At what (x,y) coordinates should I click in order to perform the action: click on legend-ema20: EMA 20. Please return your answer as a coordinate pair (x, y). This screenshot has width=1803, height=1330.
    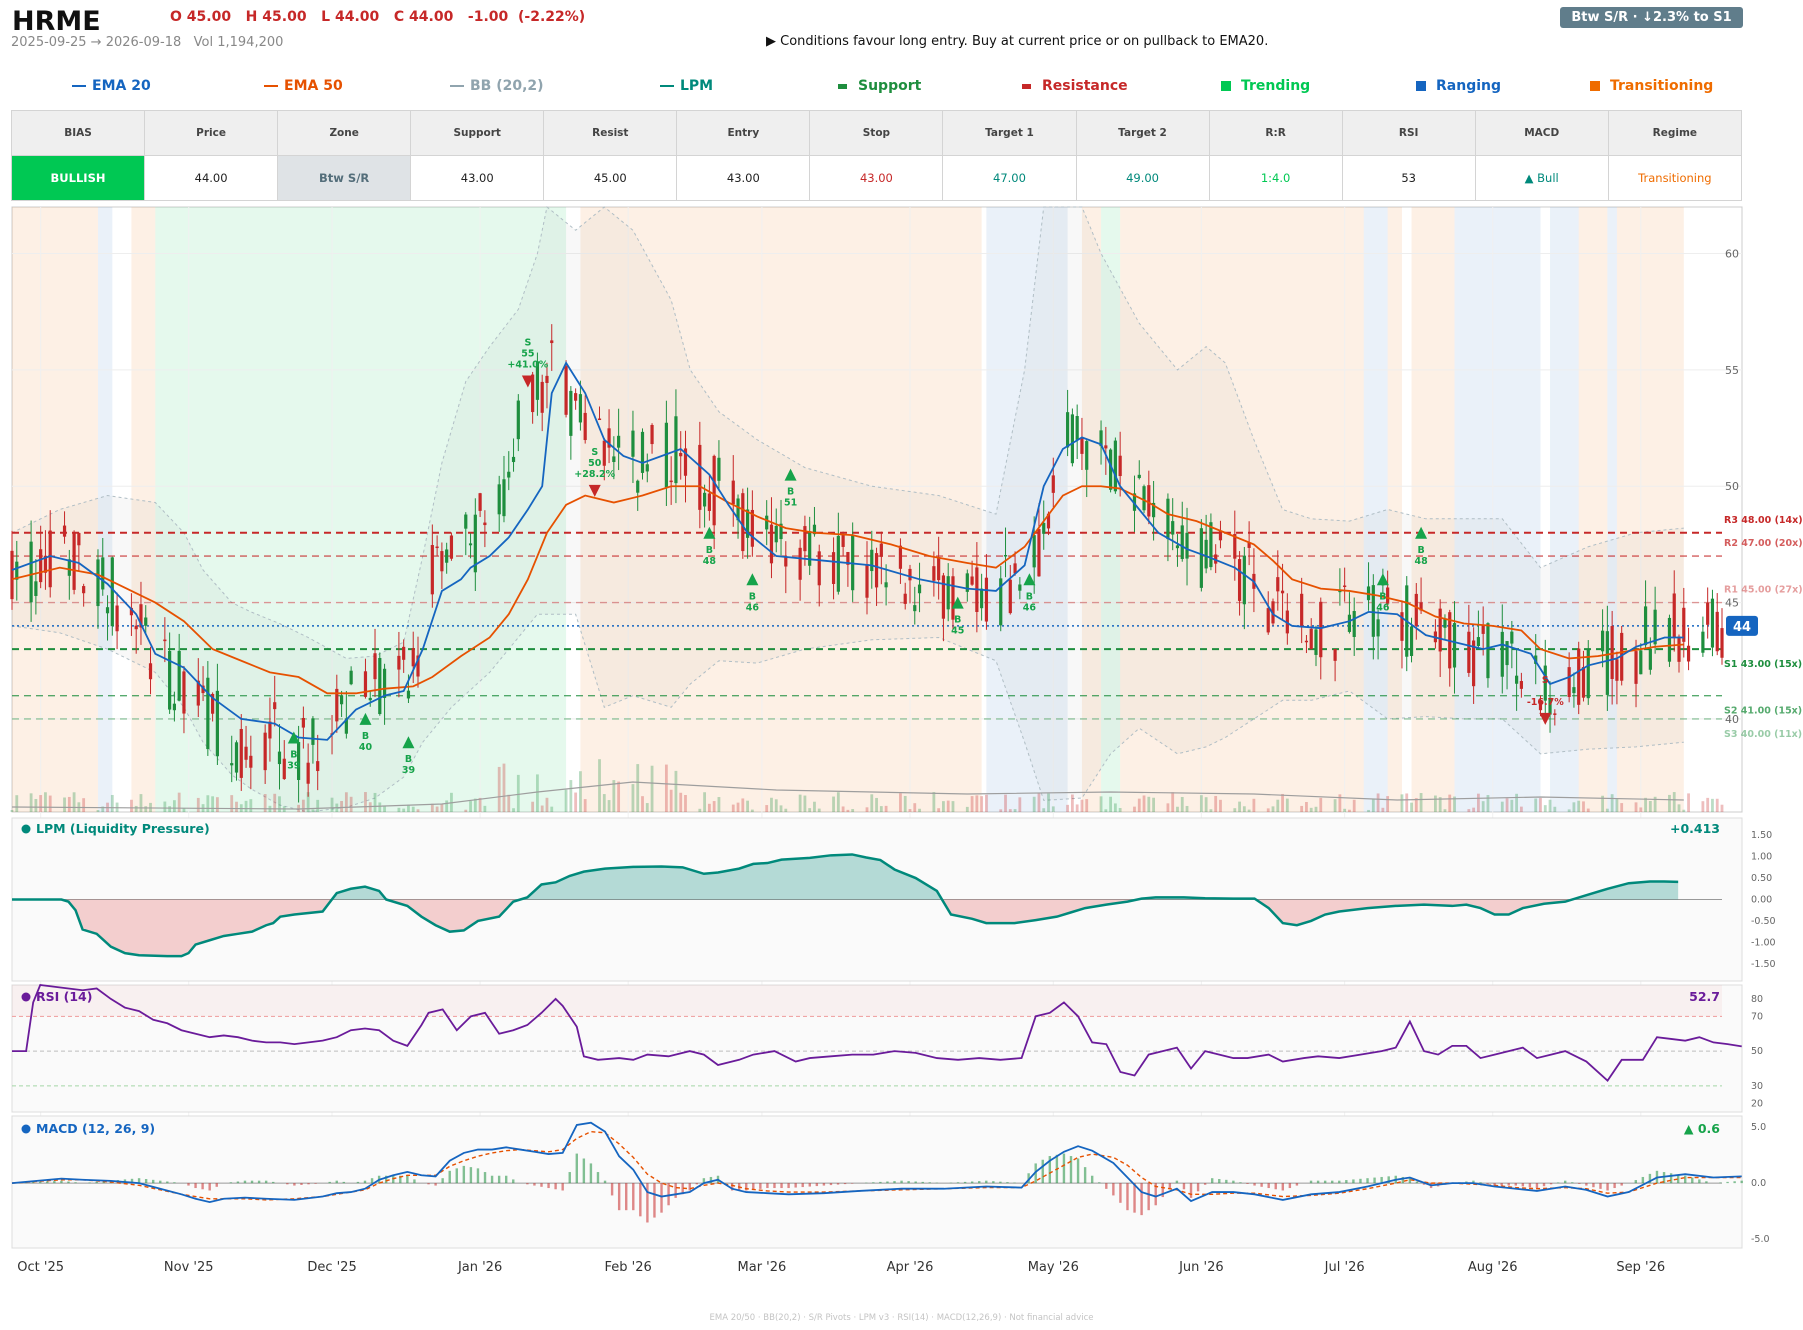
    Looking at the image, I should click on (111, 86).